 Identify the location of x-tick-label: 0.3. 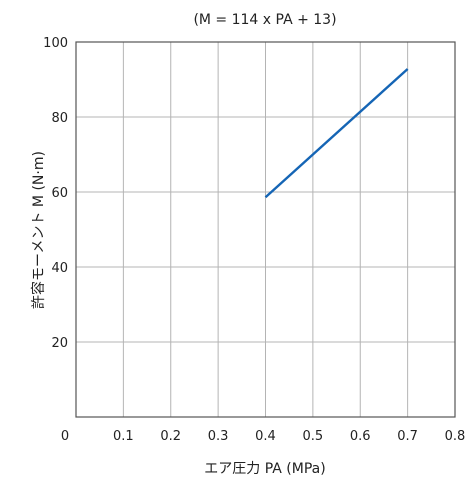
(218, 436).